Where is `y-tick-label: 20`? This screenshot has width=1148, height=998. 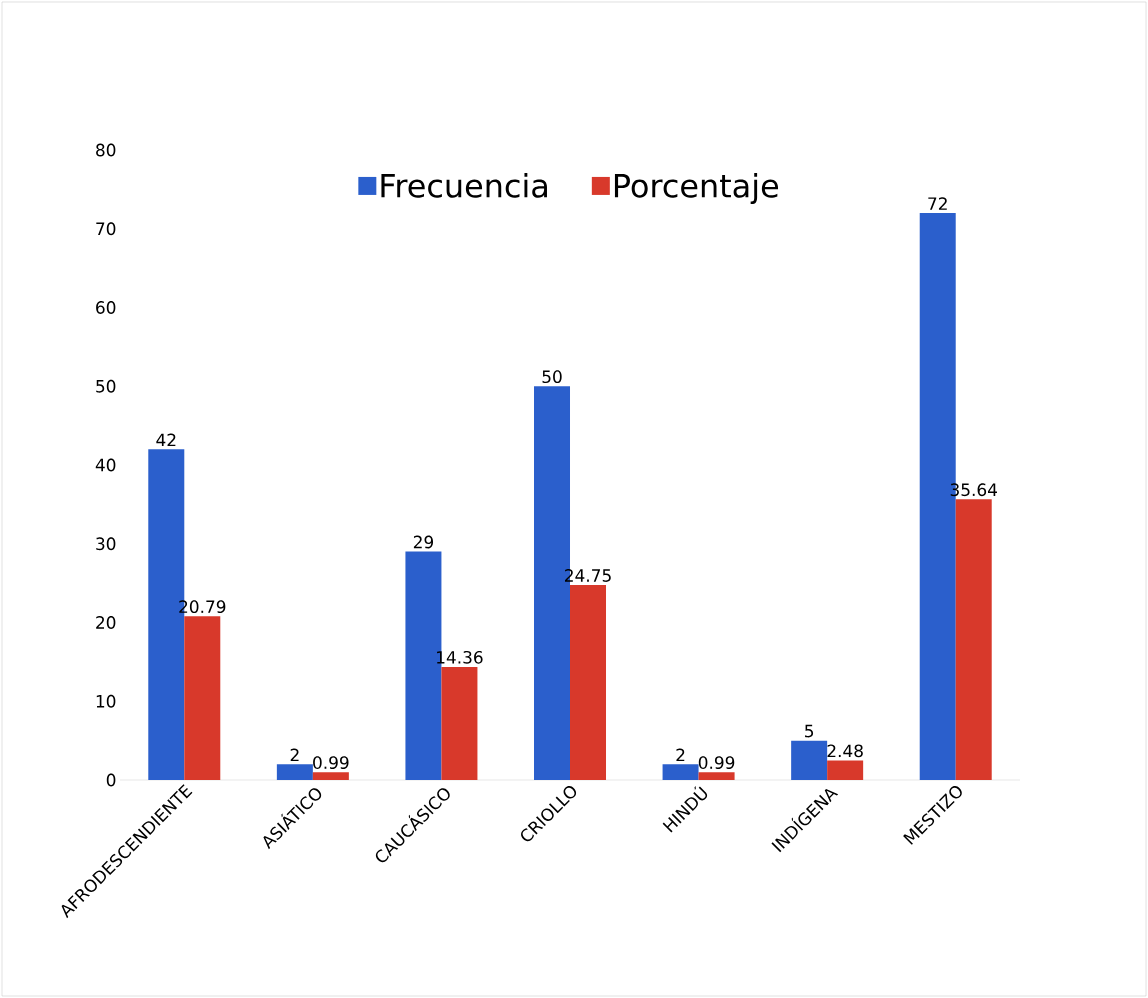 y-tick-label: 20 is located at coordinates (106, 622).